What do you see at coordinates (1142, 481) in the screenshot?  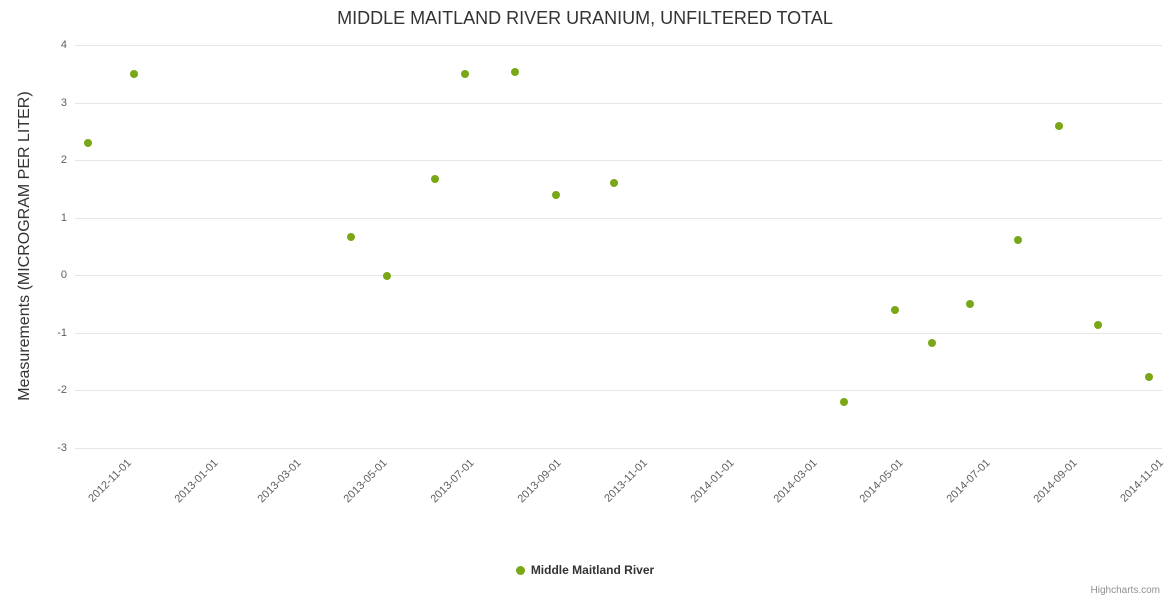 I see `x-axis-tick-label: 2014-11-01` at bounding box center [1142, 481].